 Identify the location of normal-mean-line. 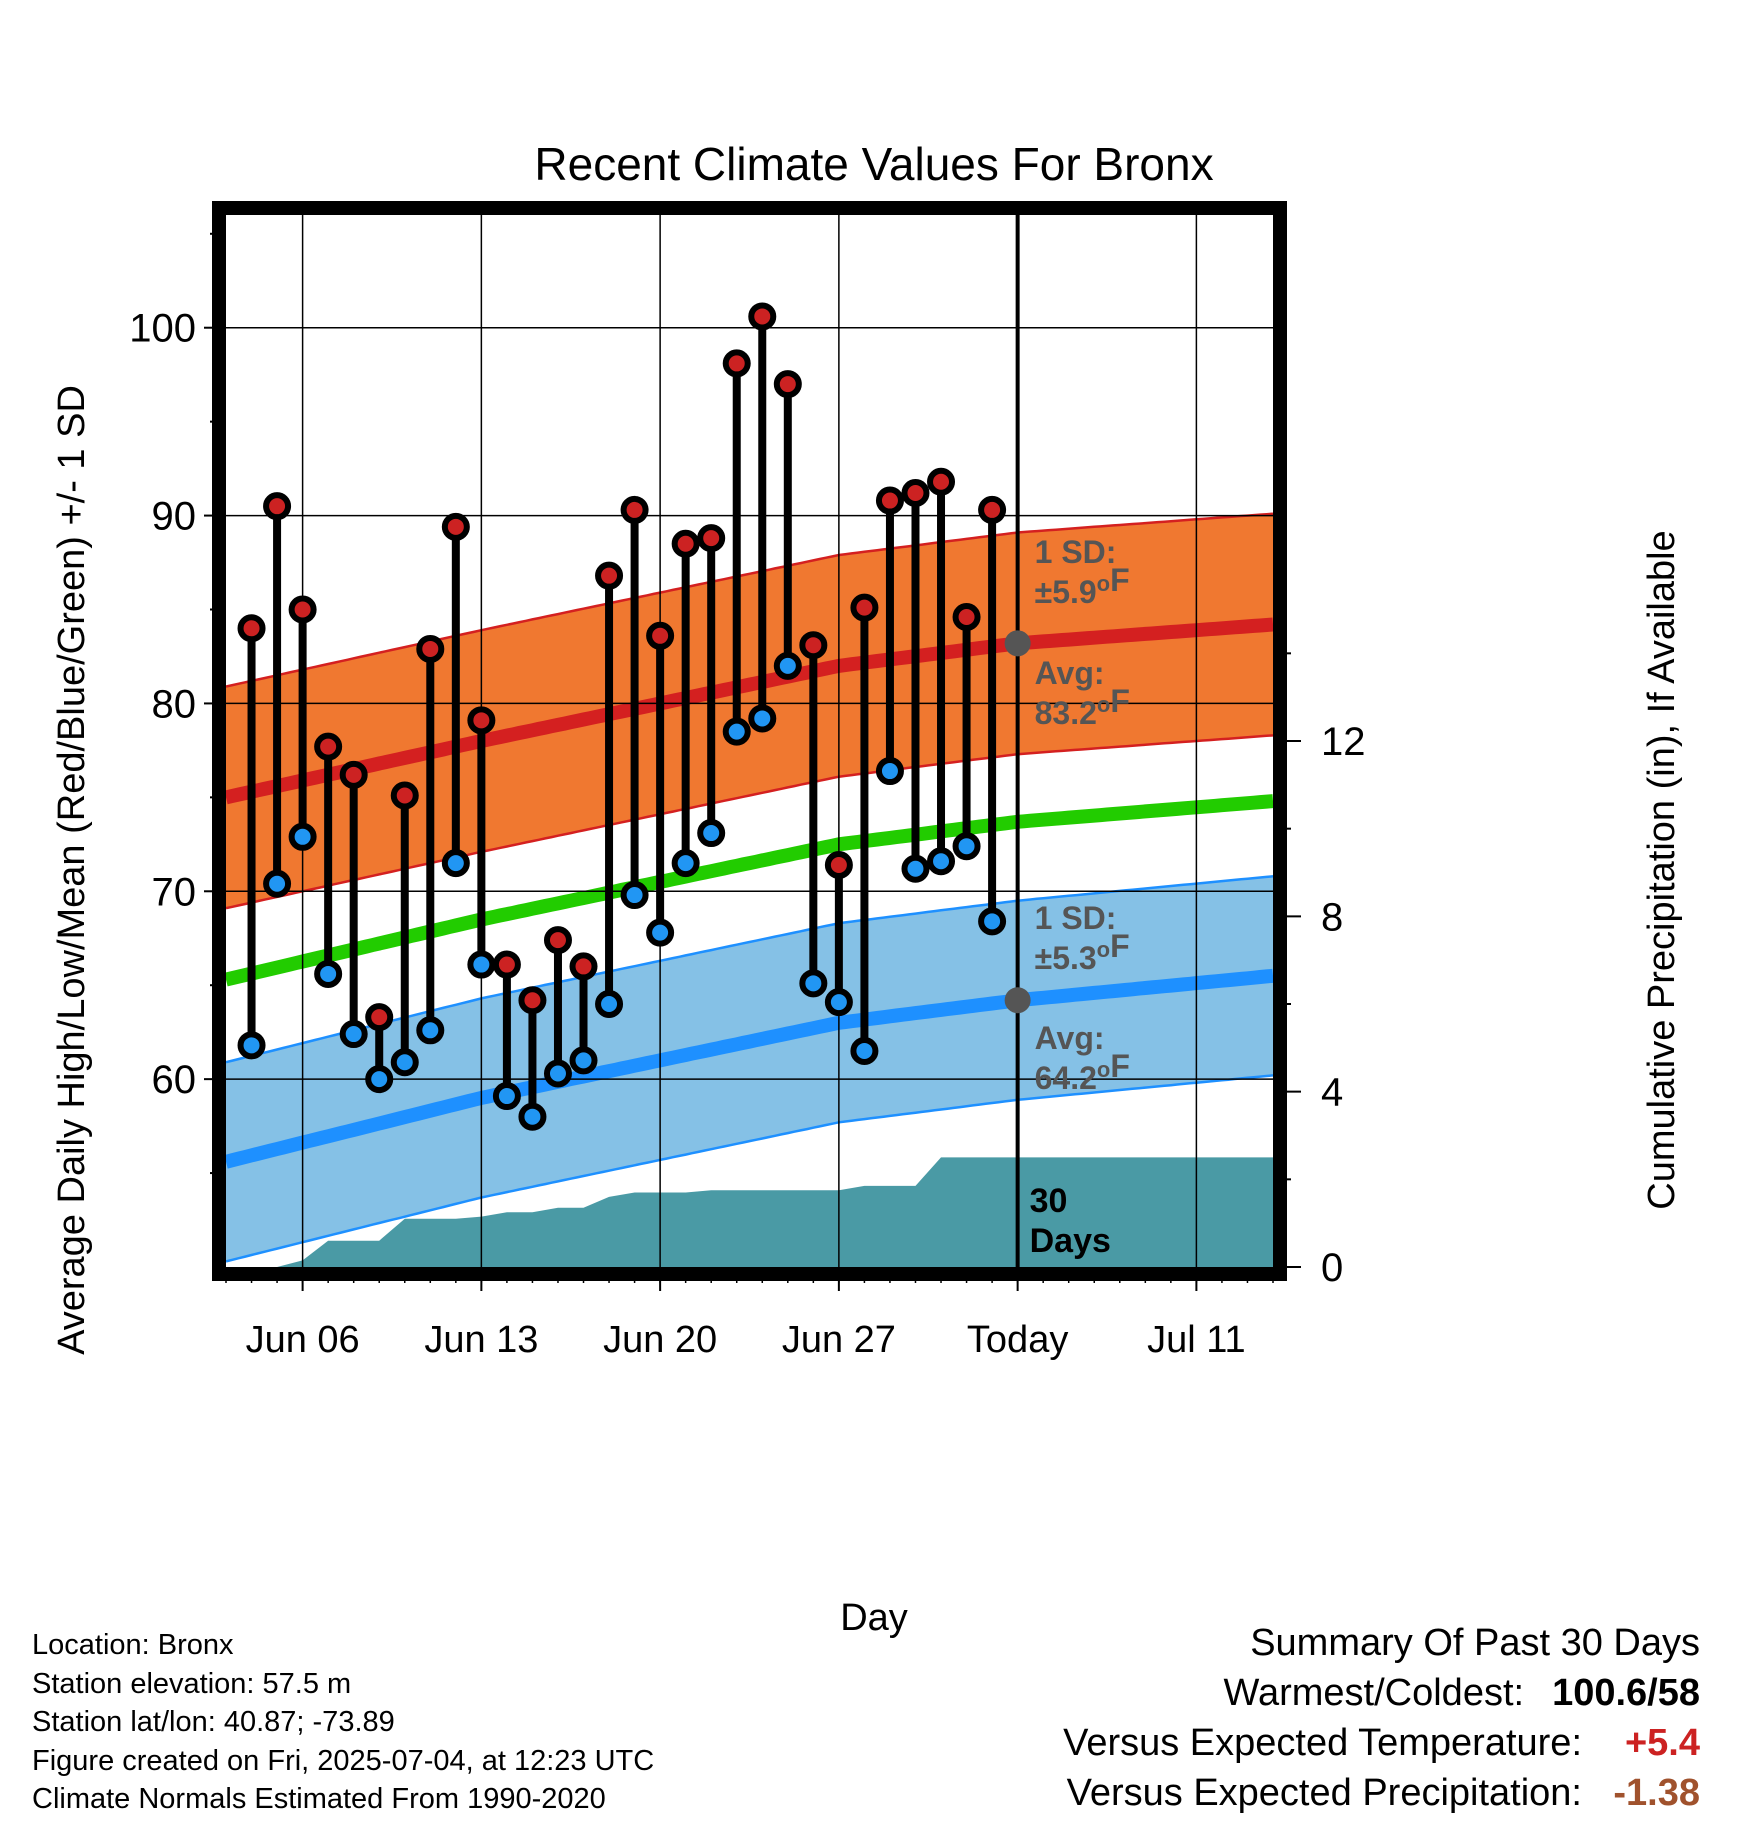
(749, 890).